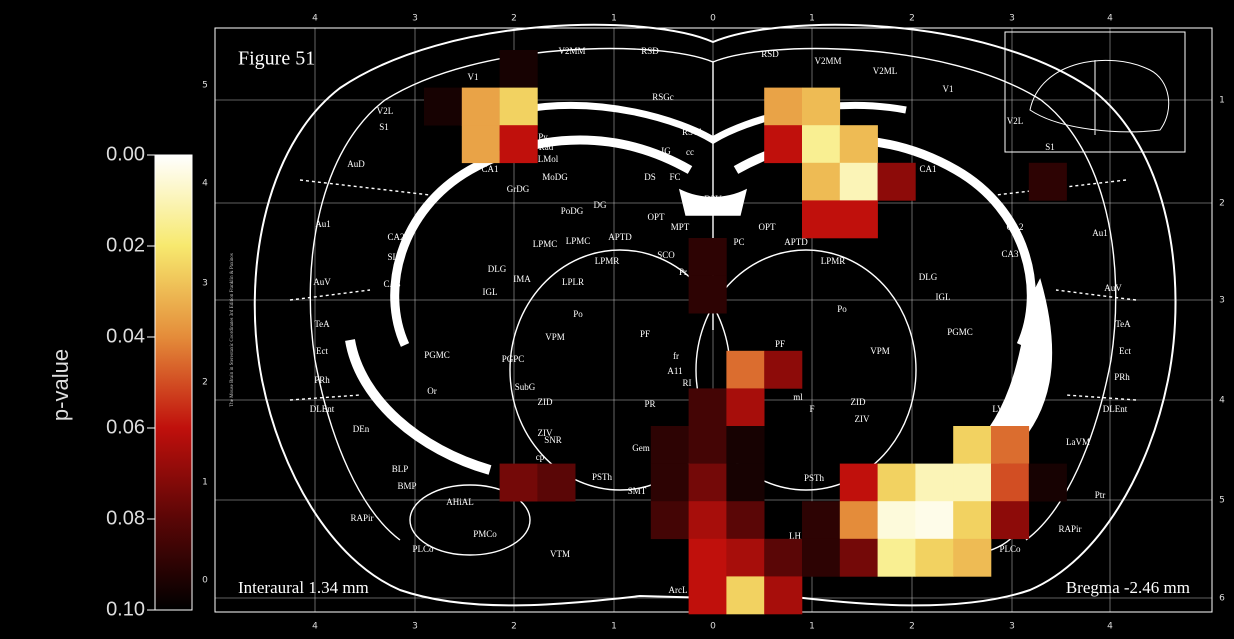  Describe the element at coordinates (173, 382) in the screenshot. I see `colorbar` at that location.